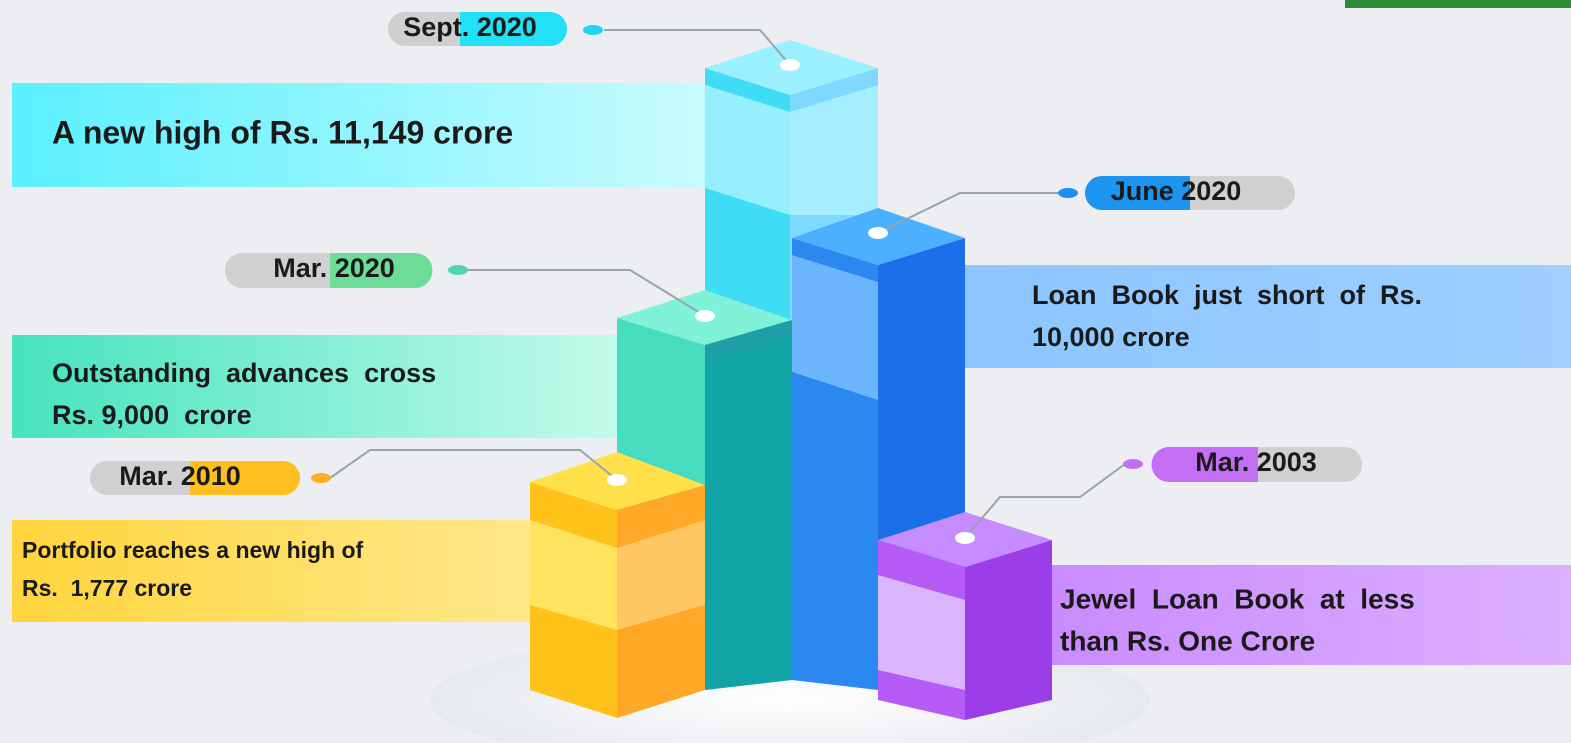 The image size is (1571, 743). What do you see at coordinates (1256, 462) in the screenshot?
I see `date-label: Mar. 2003` at bounding box center [1256, 462].